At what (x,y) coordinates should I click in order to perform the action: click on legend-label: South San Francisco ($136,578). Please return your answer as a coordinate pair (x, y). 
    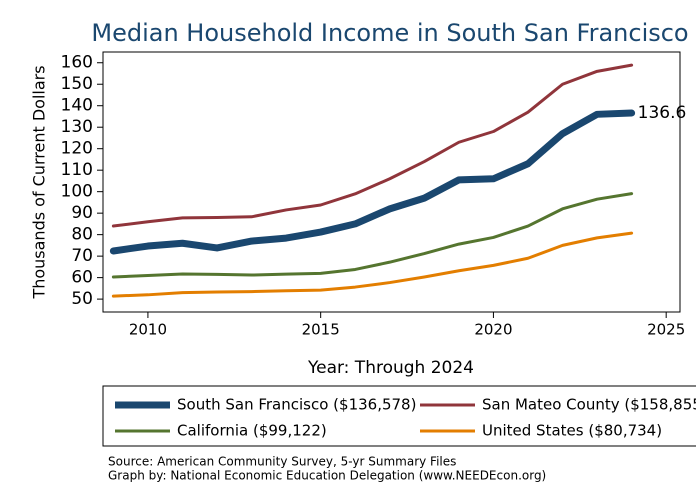
    Looking at the image, I should click on (296, 405).